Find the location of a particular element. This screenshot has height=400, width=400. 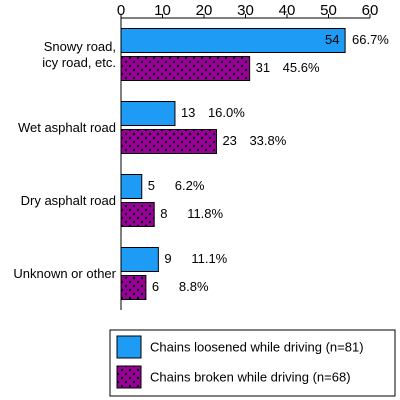

value-label: 6 is located at coordinates (155, 286).